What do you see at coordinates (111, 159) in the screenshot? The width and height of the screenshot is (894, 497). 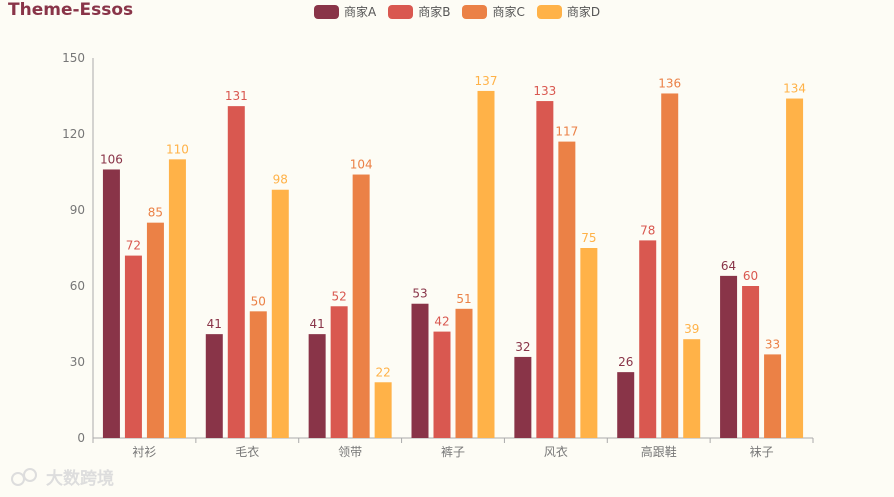 I see `data-label: 106` at bounding box center [111, 159].